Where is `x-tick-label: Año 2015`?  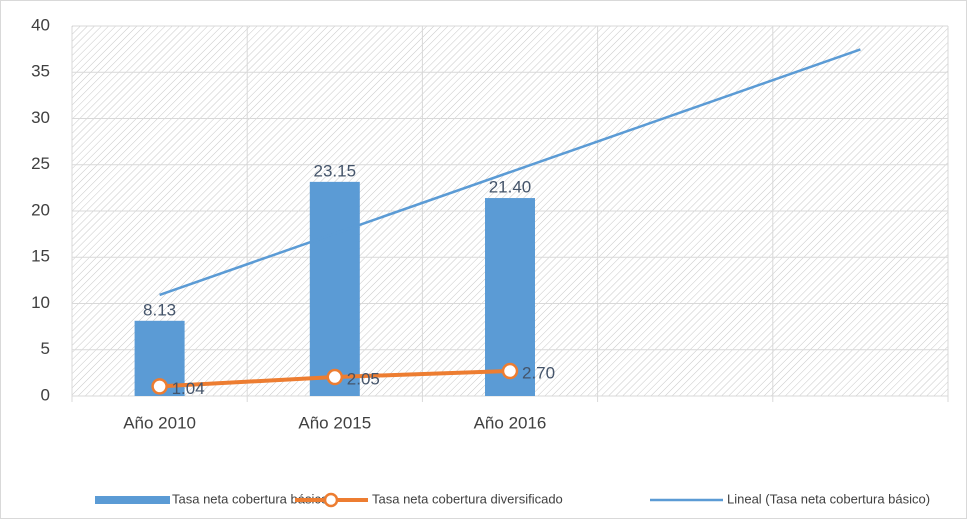
x-tick-label: Año 2015 is located at coordinates (334, 422).